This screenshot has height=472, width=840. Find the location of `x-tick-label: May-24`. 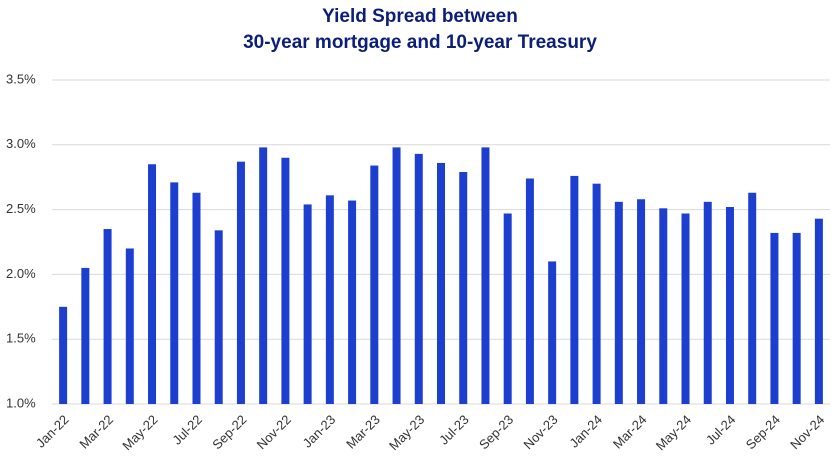

x-tick-label: May-24 is located at coordinates (673, 432).